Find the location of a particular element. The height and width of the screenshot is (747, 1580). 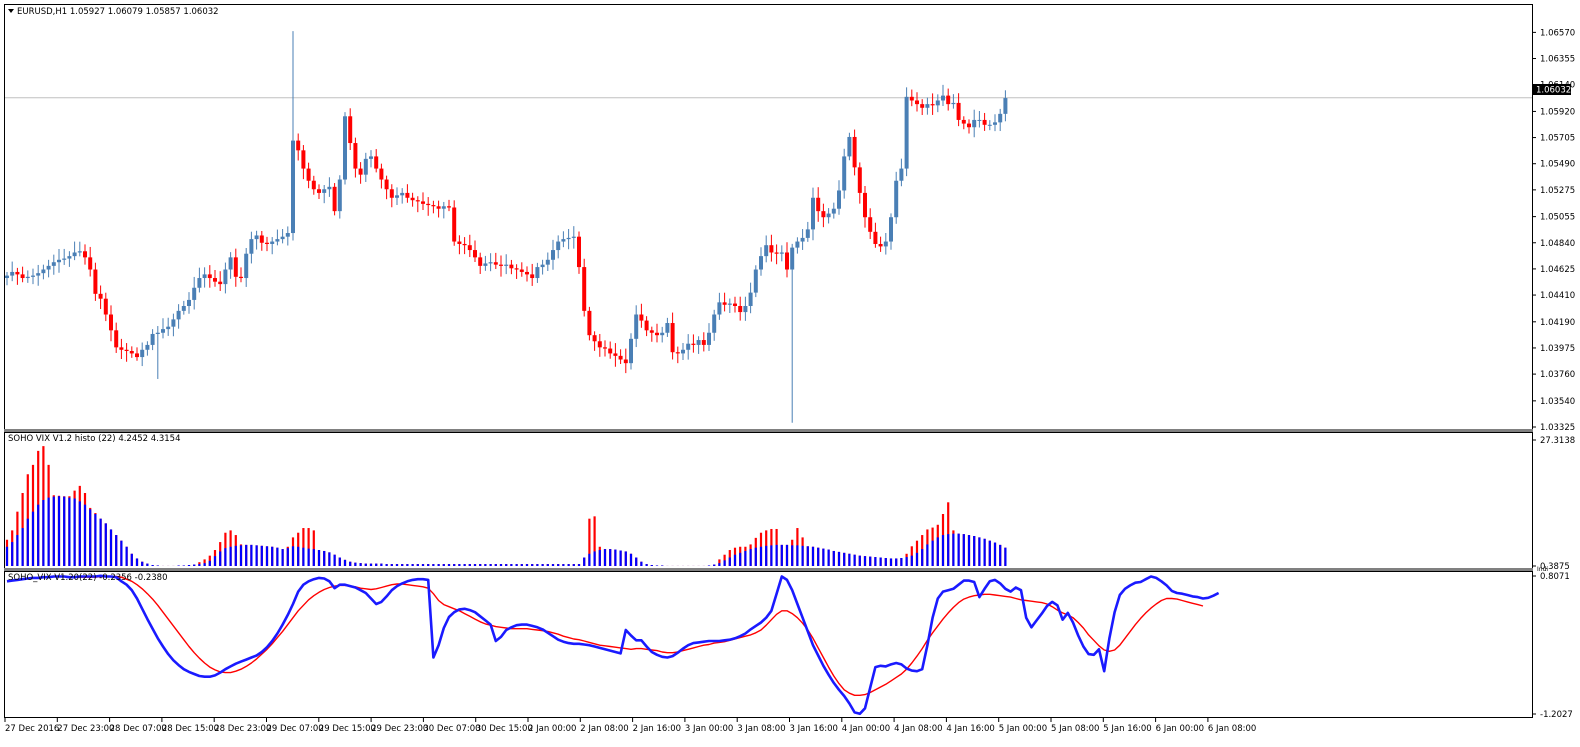

time-tick-label: 30 Dec 07:00 is located at coordinates (451, 729).